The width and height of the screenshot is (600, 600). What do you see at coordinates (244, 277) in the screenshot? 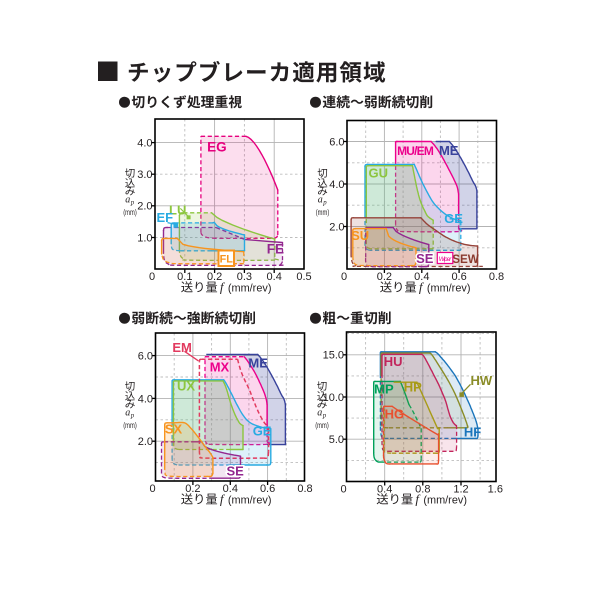
I see `svg-text: 0.3` at bounding box center [244, 277].